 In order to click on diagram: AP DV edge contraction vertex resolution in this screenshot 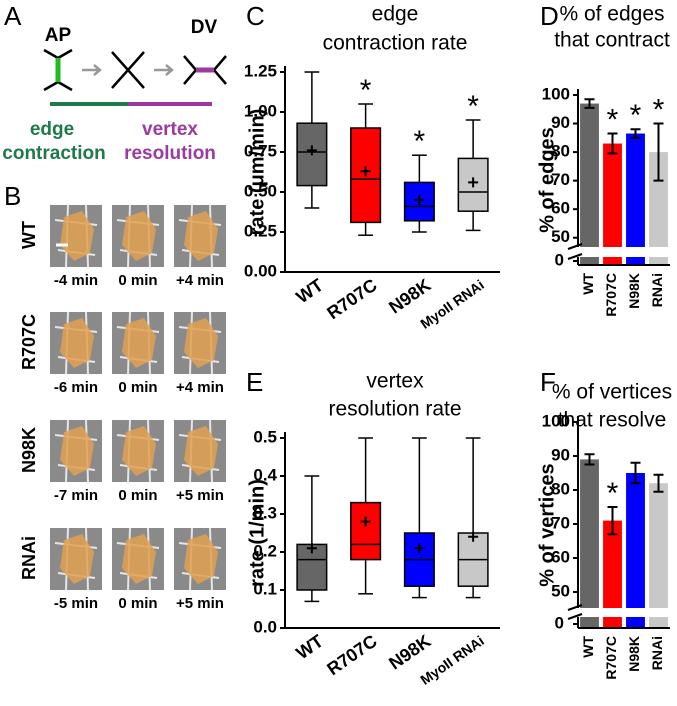, I will do `click(114, 90)`.